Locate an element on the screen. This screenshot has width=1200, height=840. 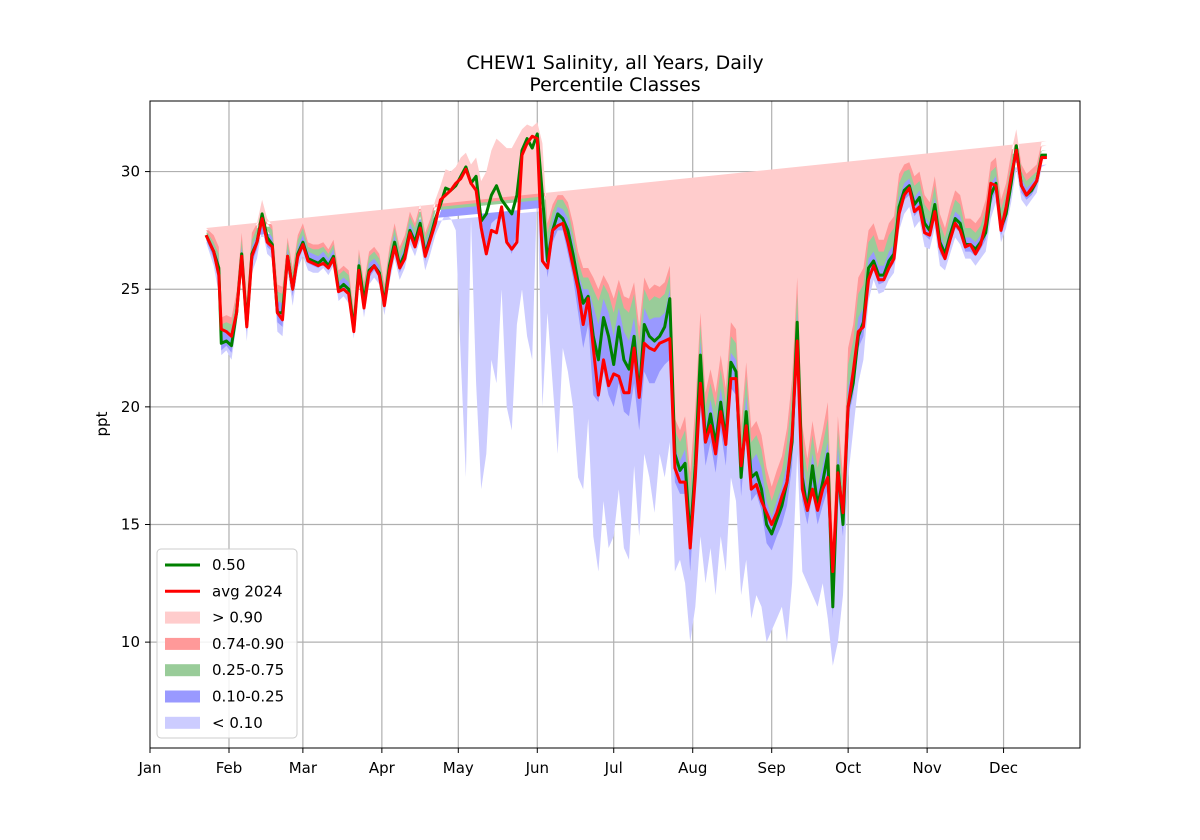
x-tick-label: Oct is located at coordinates (848, 768).